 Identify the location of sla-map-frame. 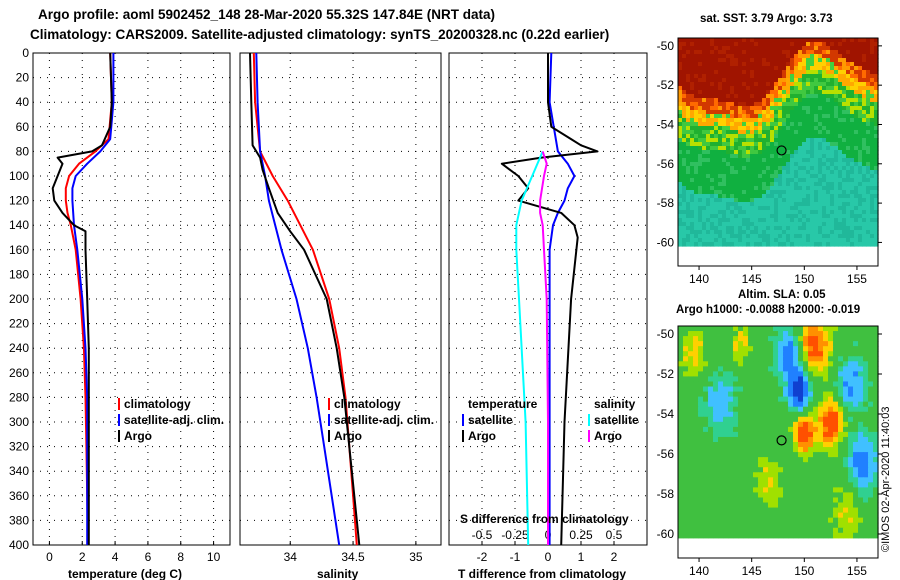
(778, 442).